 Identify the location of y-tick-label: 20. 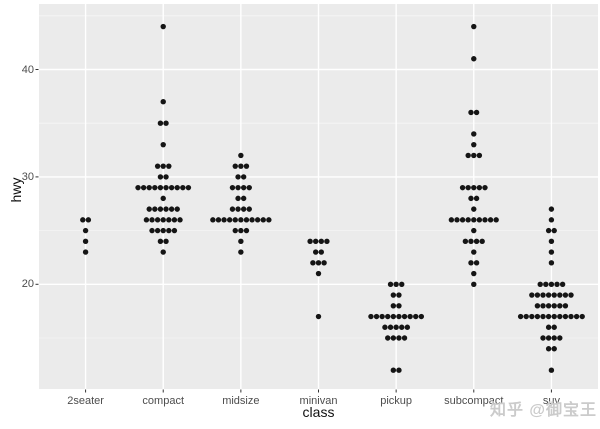
(27, 284).